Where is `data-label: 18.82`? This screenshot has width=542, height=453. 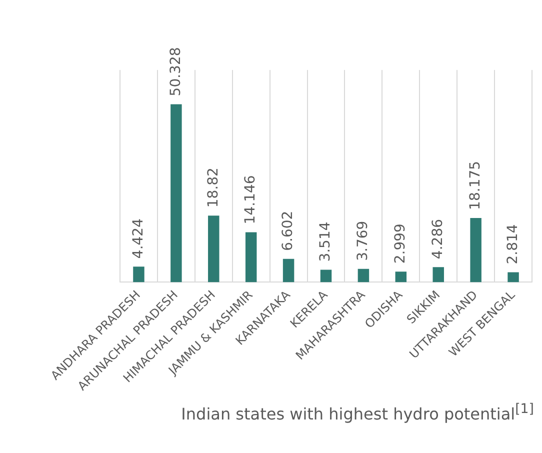
data-label: 18.82 is located at coordinates (213, 188).